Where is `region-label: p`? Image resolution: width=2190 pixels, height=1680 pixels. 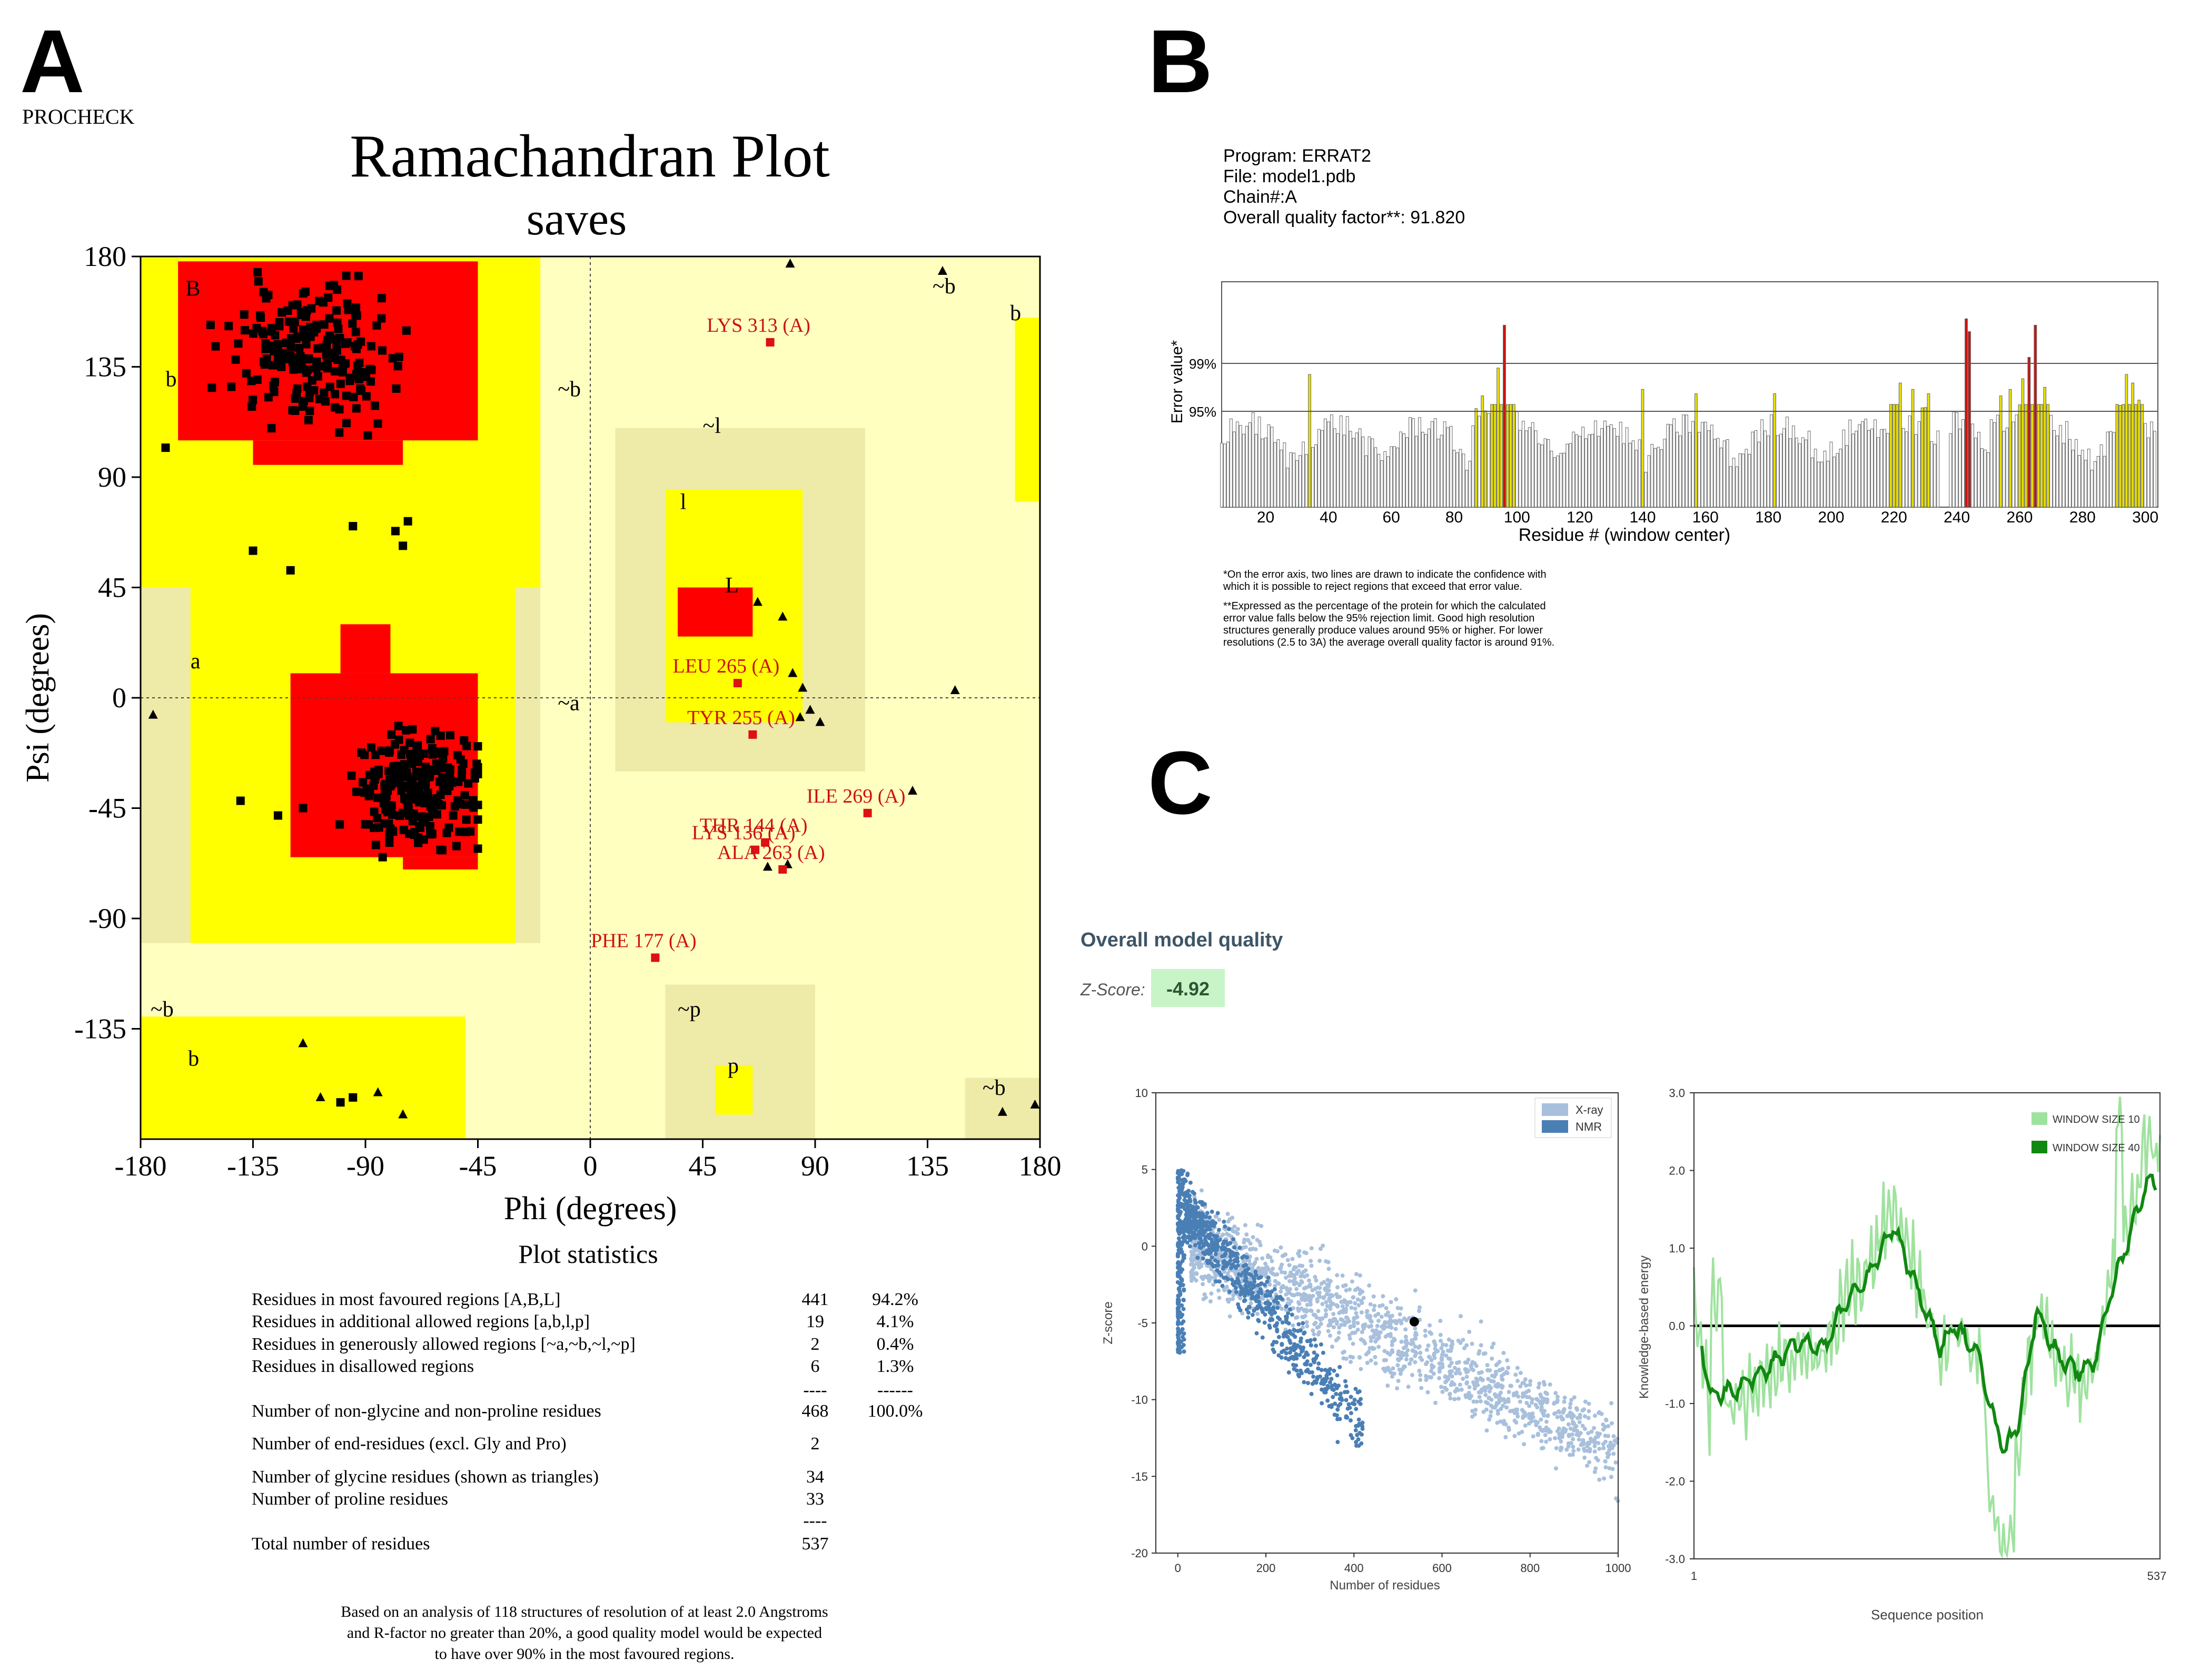 region-label: p is located at coordinates (733, 1066).